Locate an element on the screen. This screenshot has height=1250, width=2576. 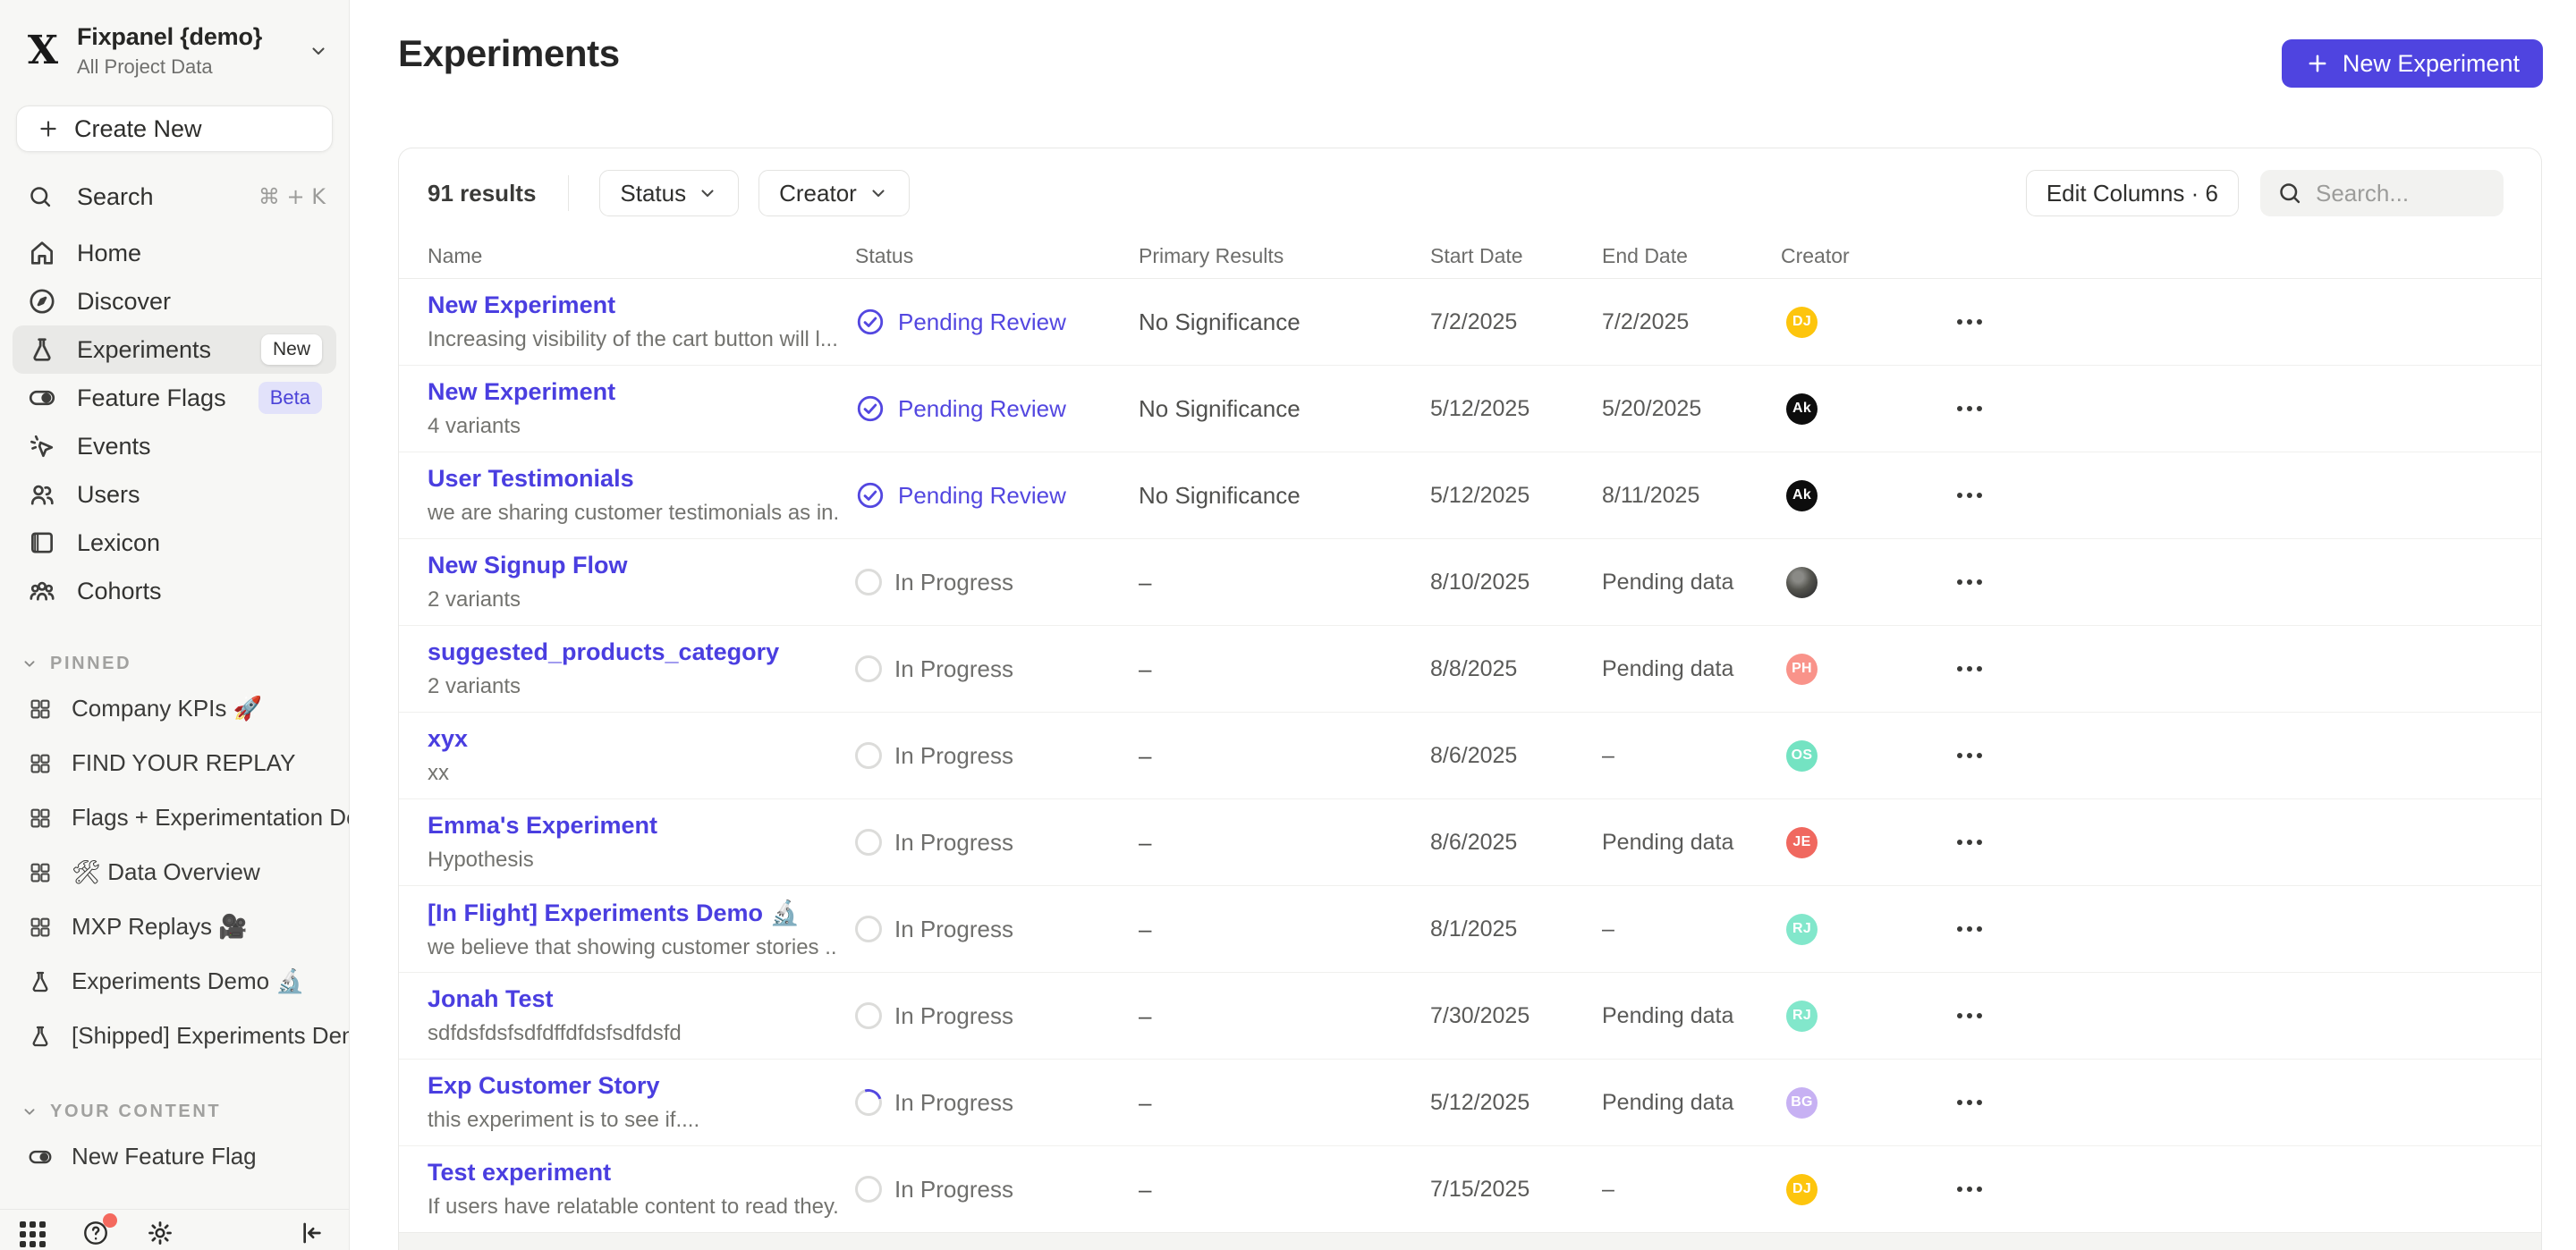
name-cell: New Signup Flow 2 variants is located at coordinates (641, 582).